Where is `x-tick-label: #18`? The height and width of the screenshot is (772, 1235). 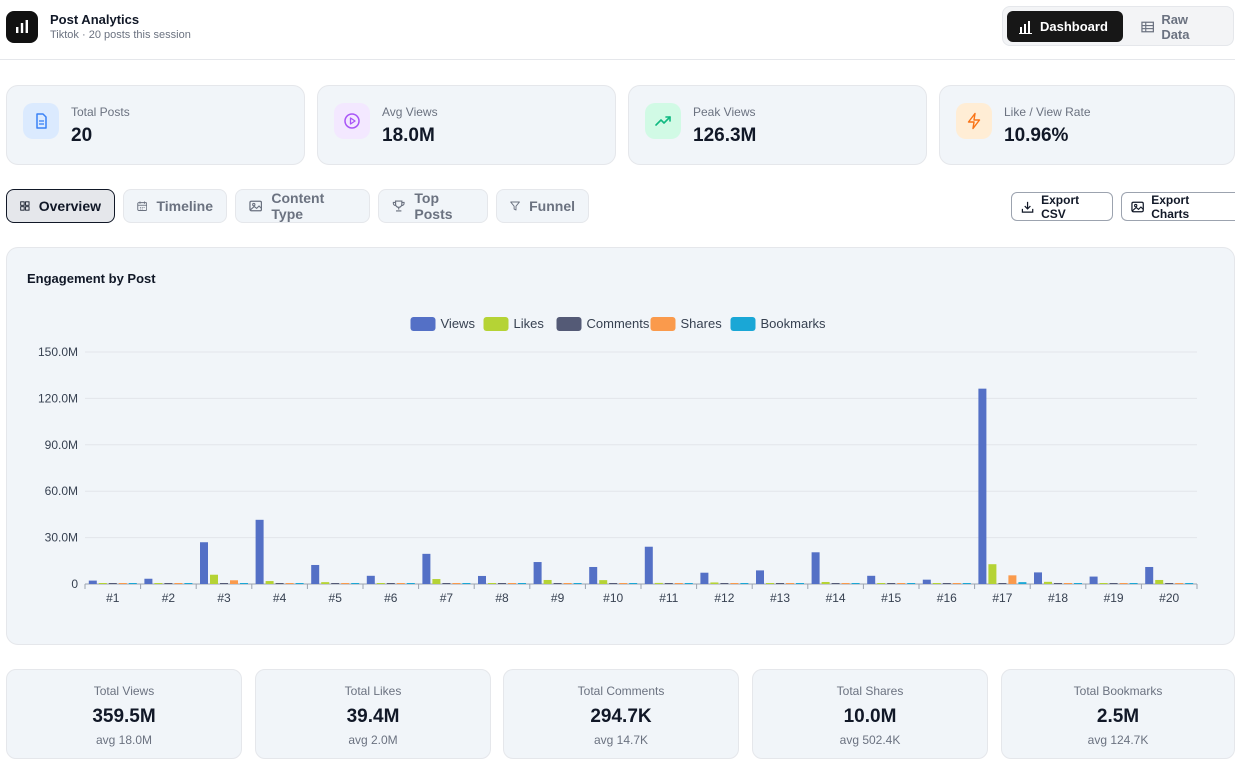 x-tick-label: #18 is located at coordinates (1058, 598).